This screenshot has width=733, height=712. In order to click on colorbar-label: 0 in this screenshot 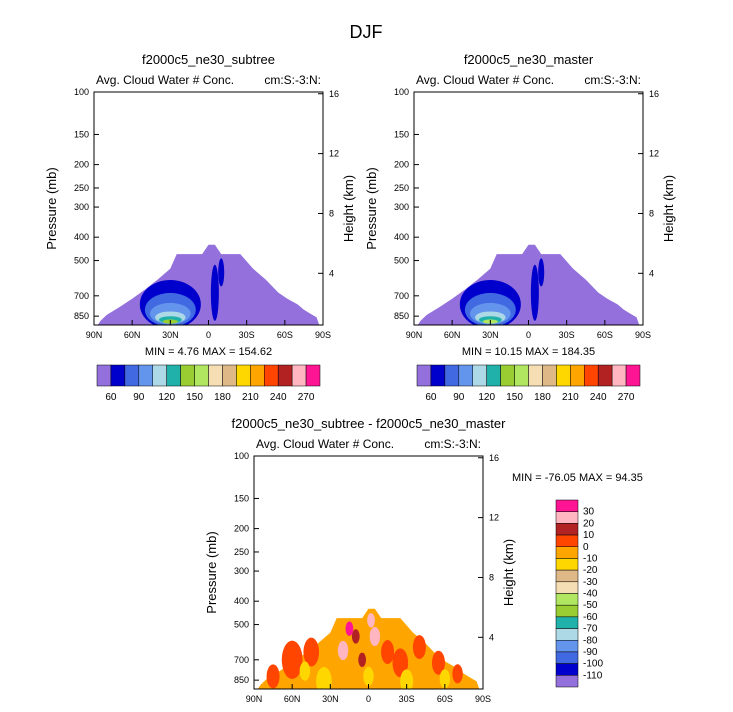, I will do `click(586, 547)`.